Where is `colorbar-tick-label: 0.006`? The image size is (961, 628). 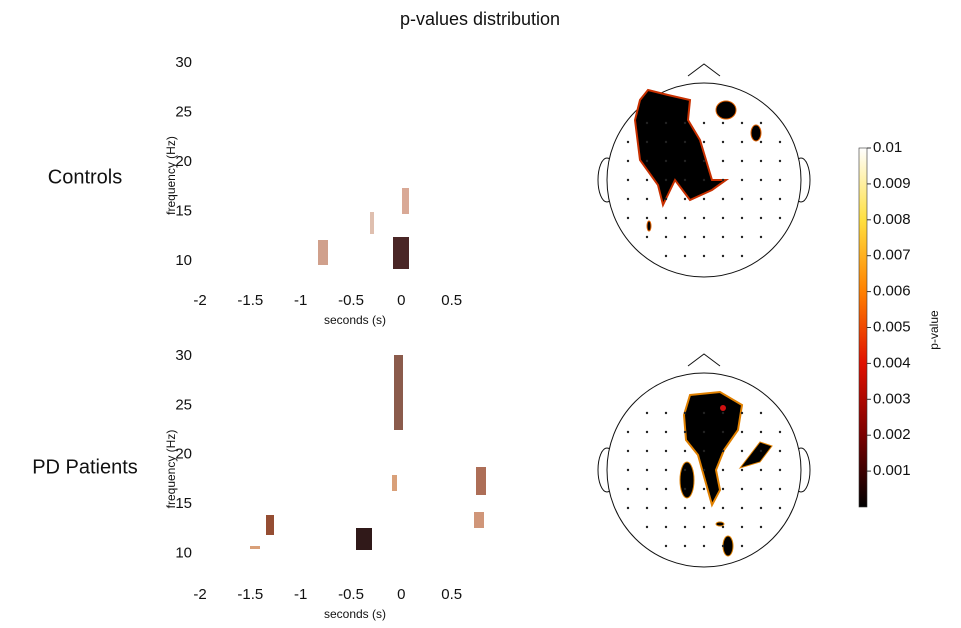
colorbar-tick-label: 0.006 is located at coordinates (892, 291).